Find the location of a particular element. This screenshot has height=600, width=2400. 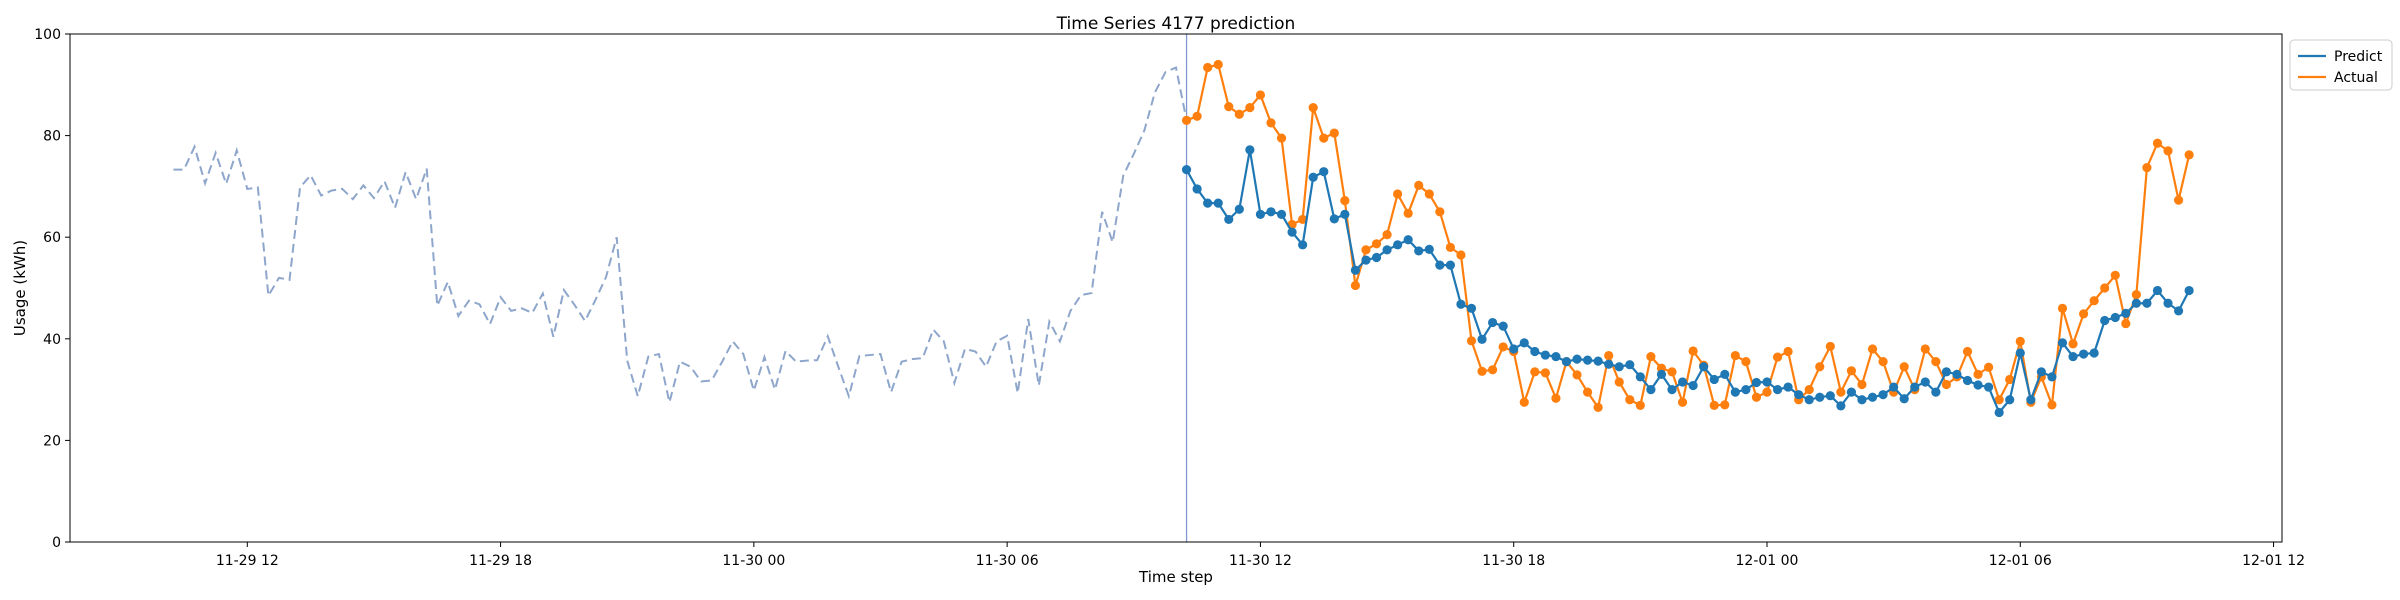

y-axis-label: Usage (kWh) is located at coordinates (20, 288).